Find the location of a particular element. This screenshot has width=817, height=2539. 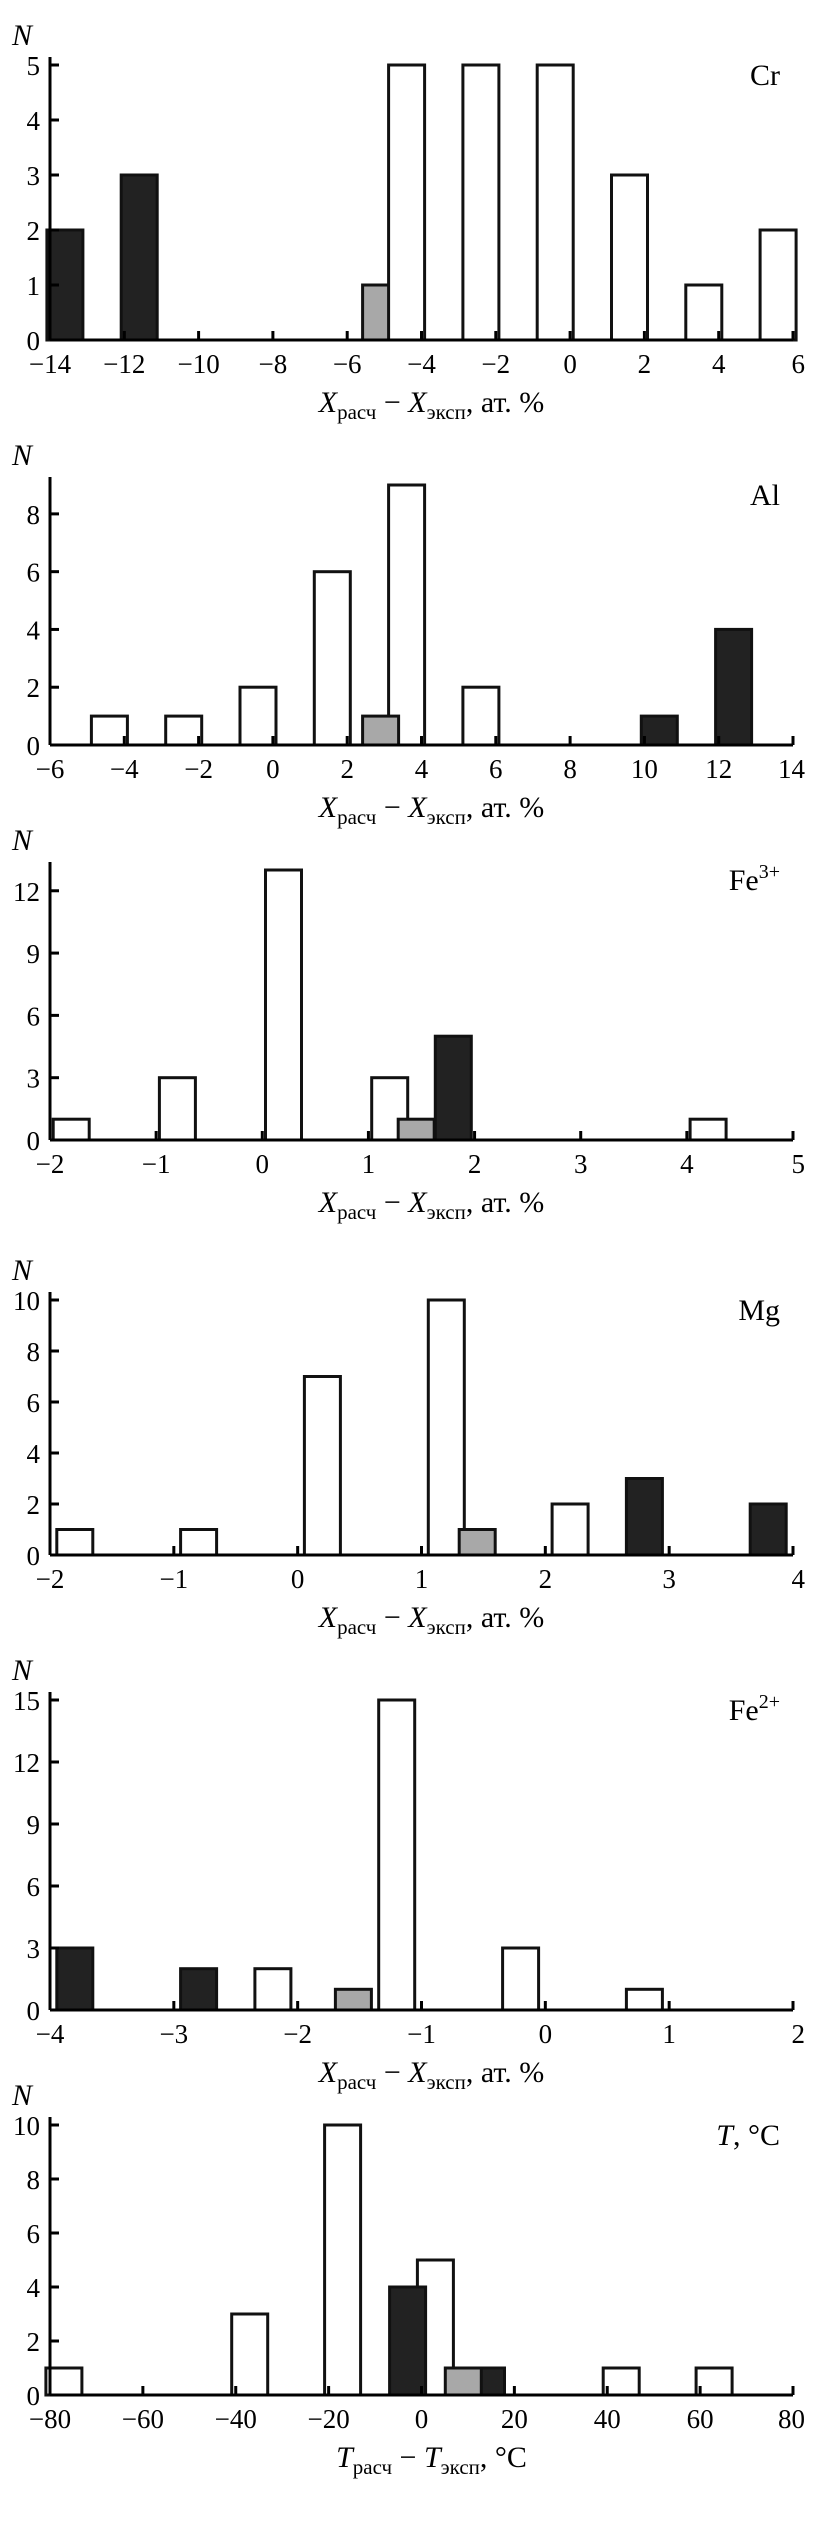

x-axis-label: Tрасч − Tэксп, °C is located at coordinates (431, 2460).